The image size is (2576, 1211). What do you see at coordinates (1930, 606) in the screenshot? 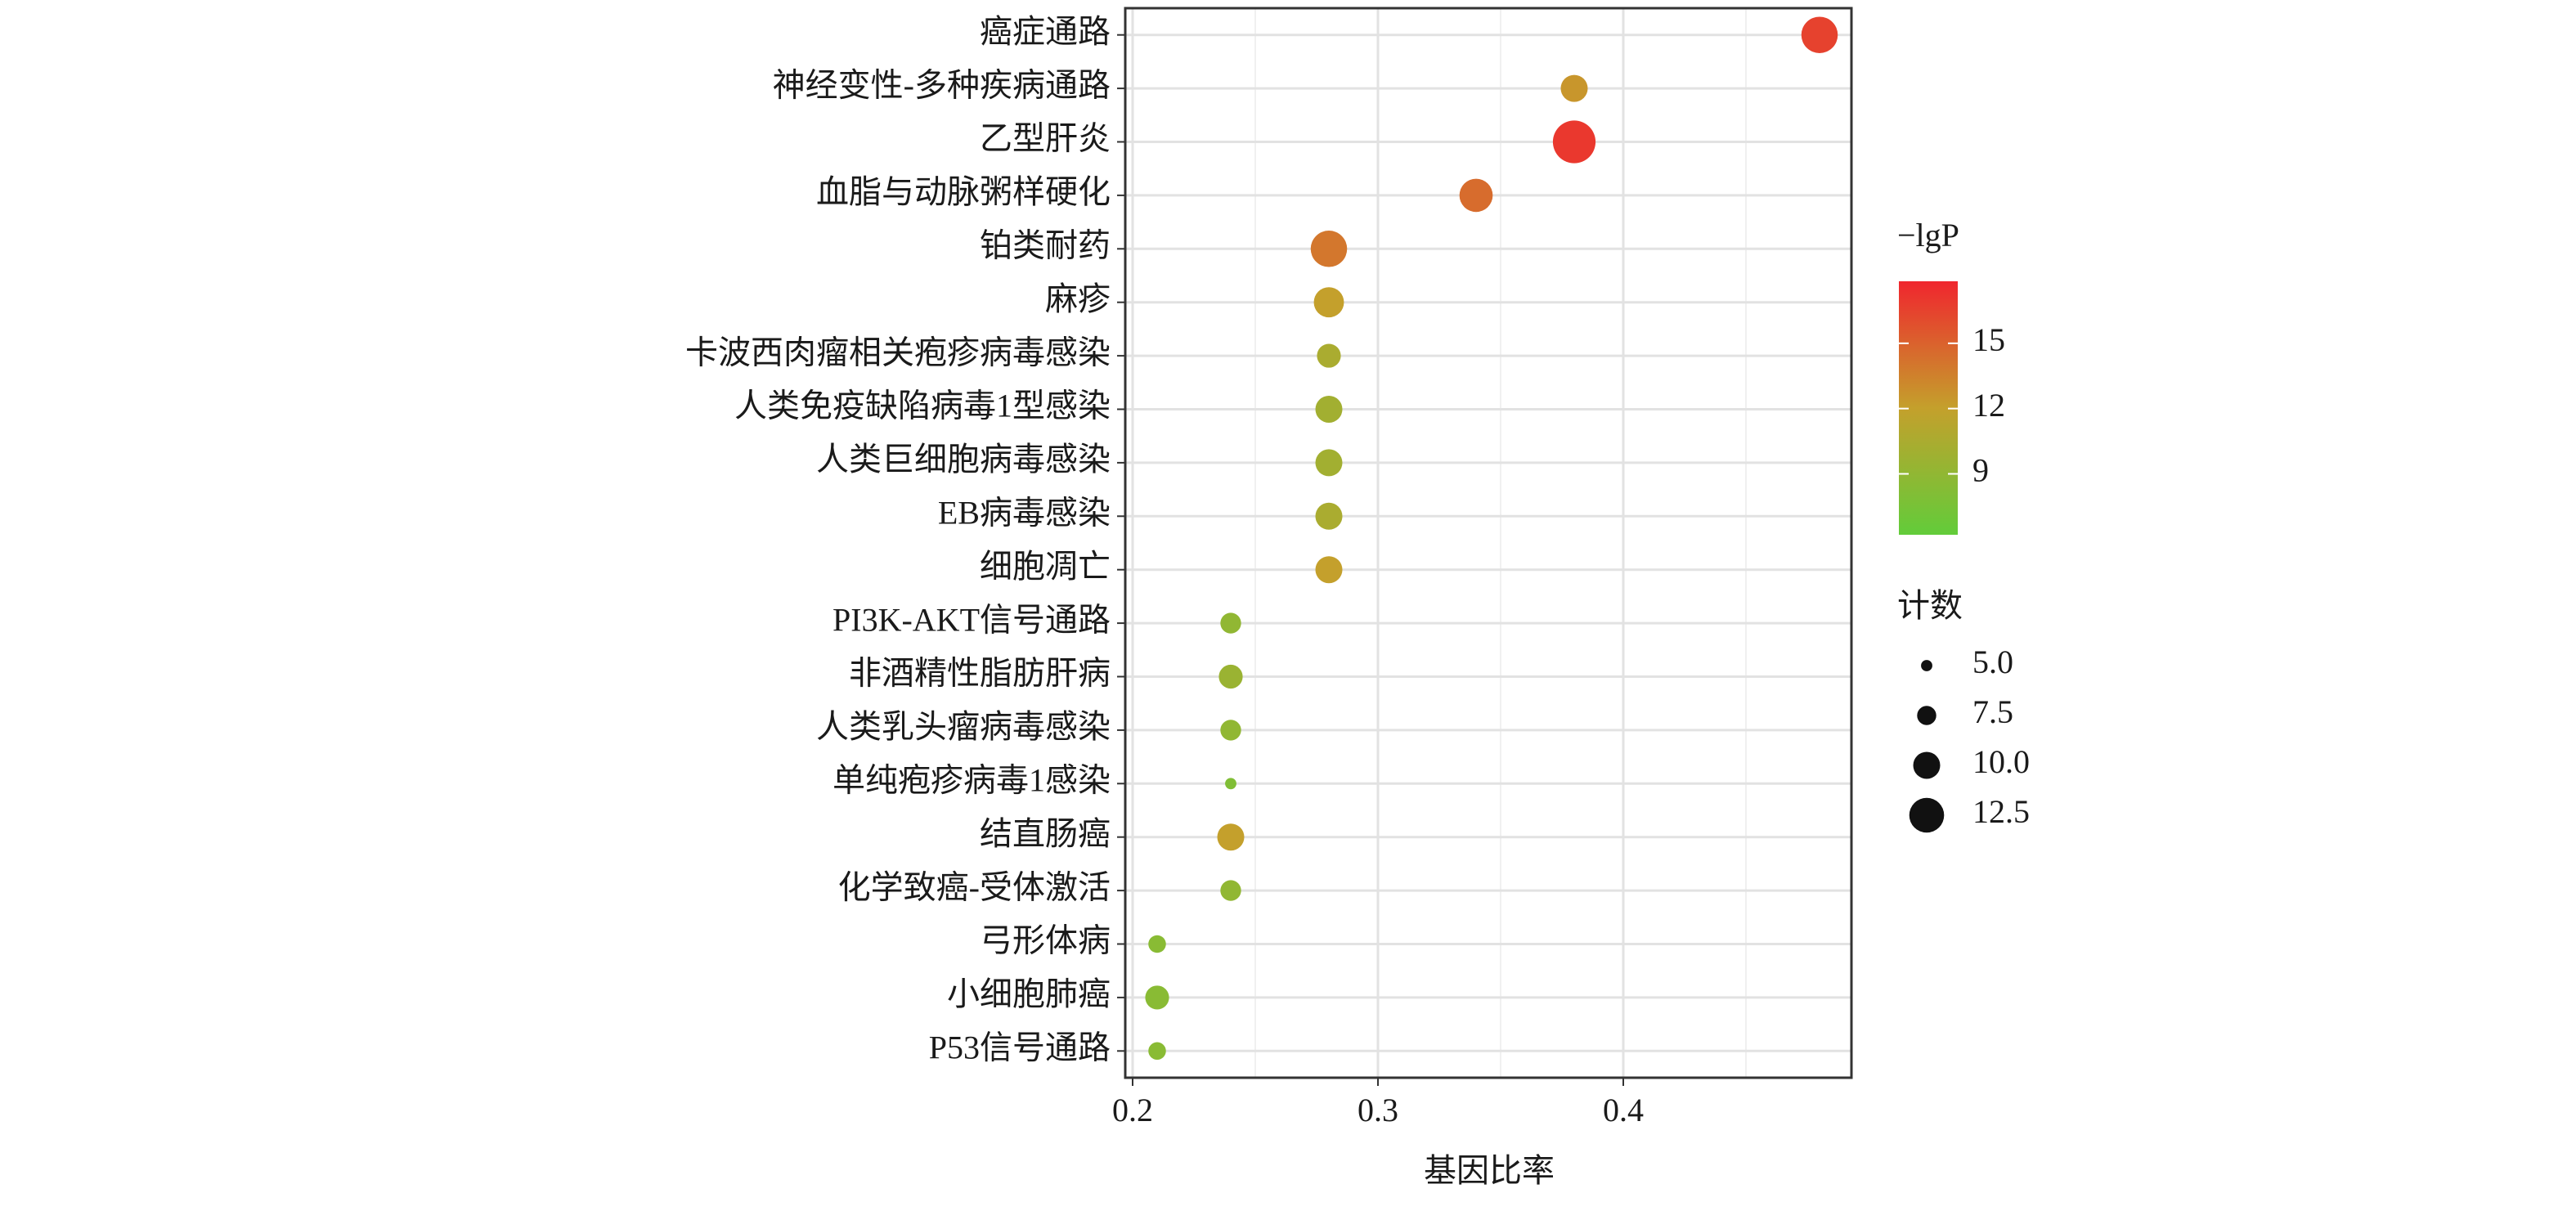
I see `size-legend-title: 计数` at bounding box center [1930, 606].